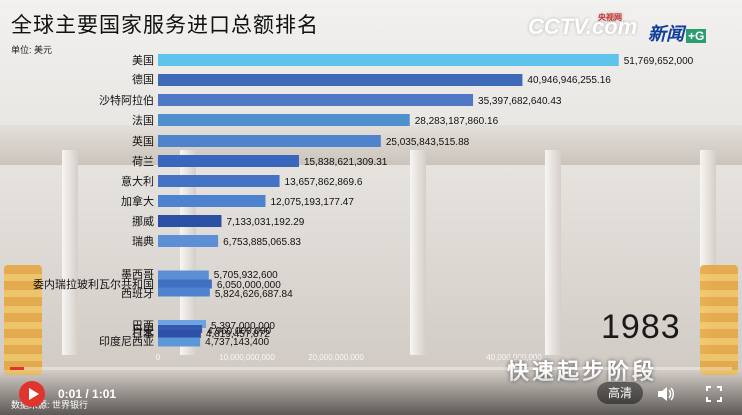  I want to click on x-tick-label: 40,000,000,000, so click(514, 357).